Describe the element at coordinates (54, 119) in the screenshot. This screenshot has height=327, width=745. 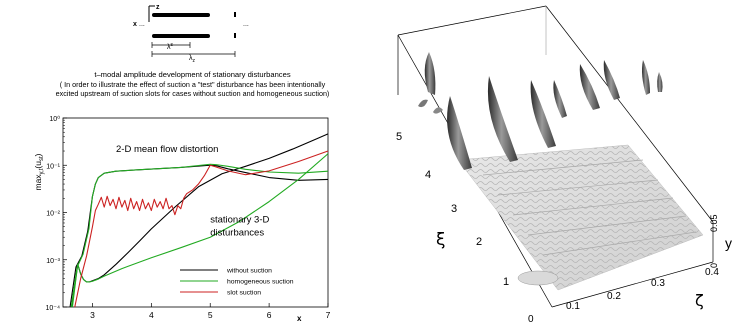
I see `y-tick-label: 10⁰` at that location.